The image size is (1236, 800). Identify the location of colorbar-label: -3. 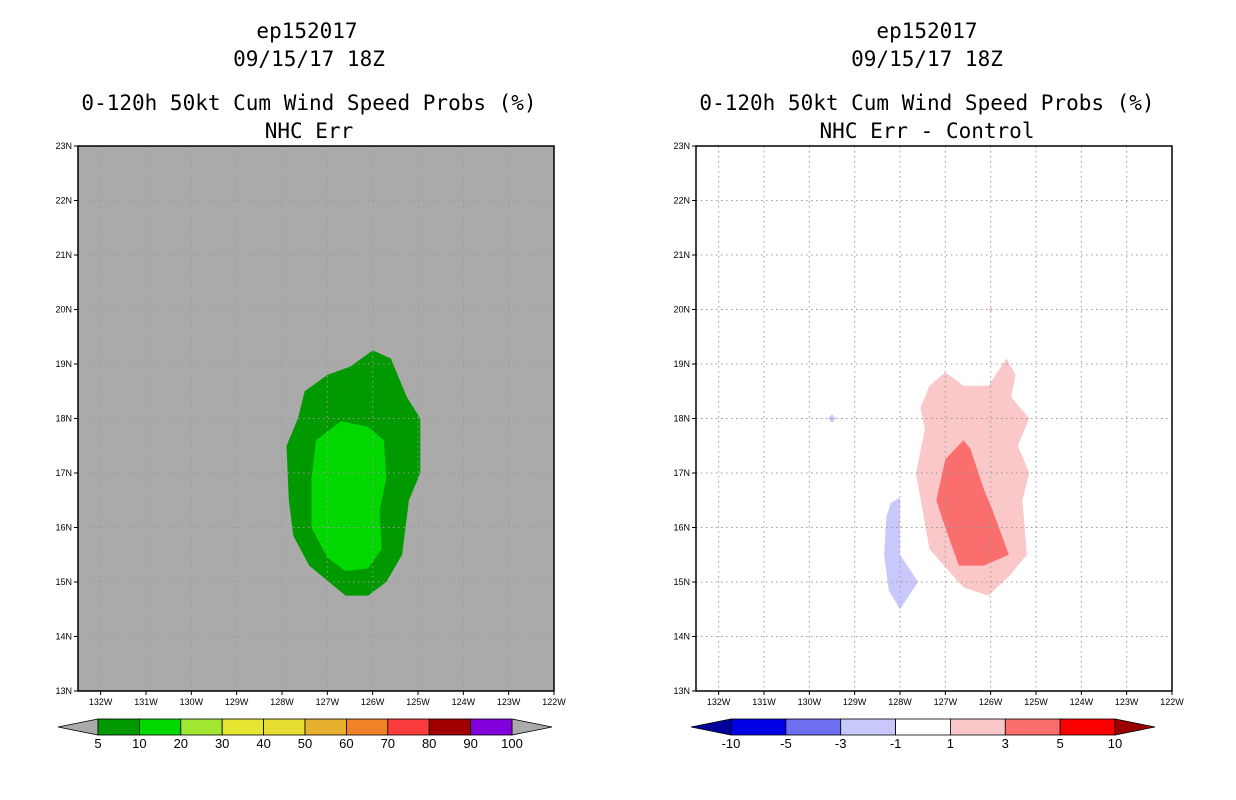
(841, 743).